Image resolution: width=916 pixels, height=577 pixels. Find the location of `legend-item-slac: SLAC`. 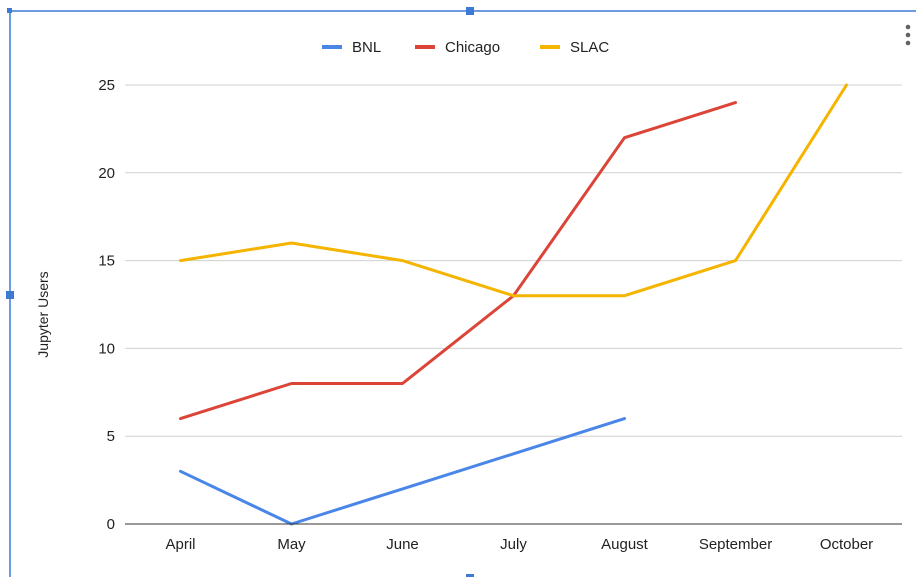

legend-item-slac: SLAC is located at coordinates (574, 47).